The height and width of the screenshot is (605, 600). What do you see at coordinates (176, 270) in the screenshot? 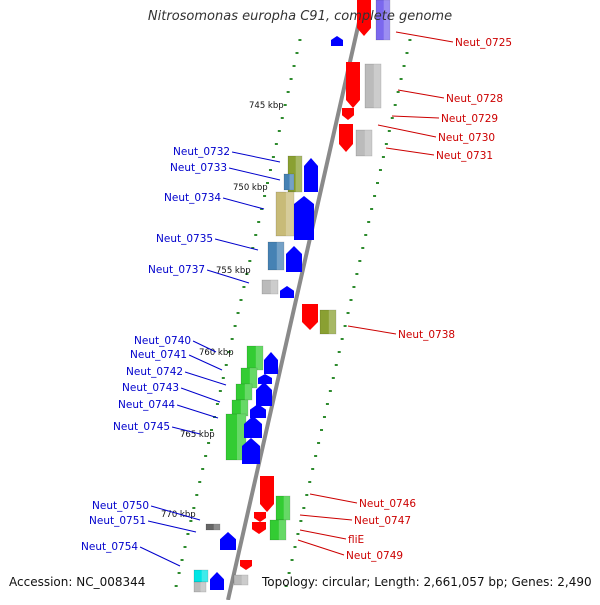
I see `gene-label-left: Neut_0737` at bounding box center [176, 270].